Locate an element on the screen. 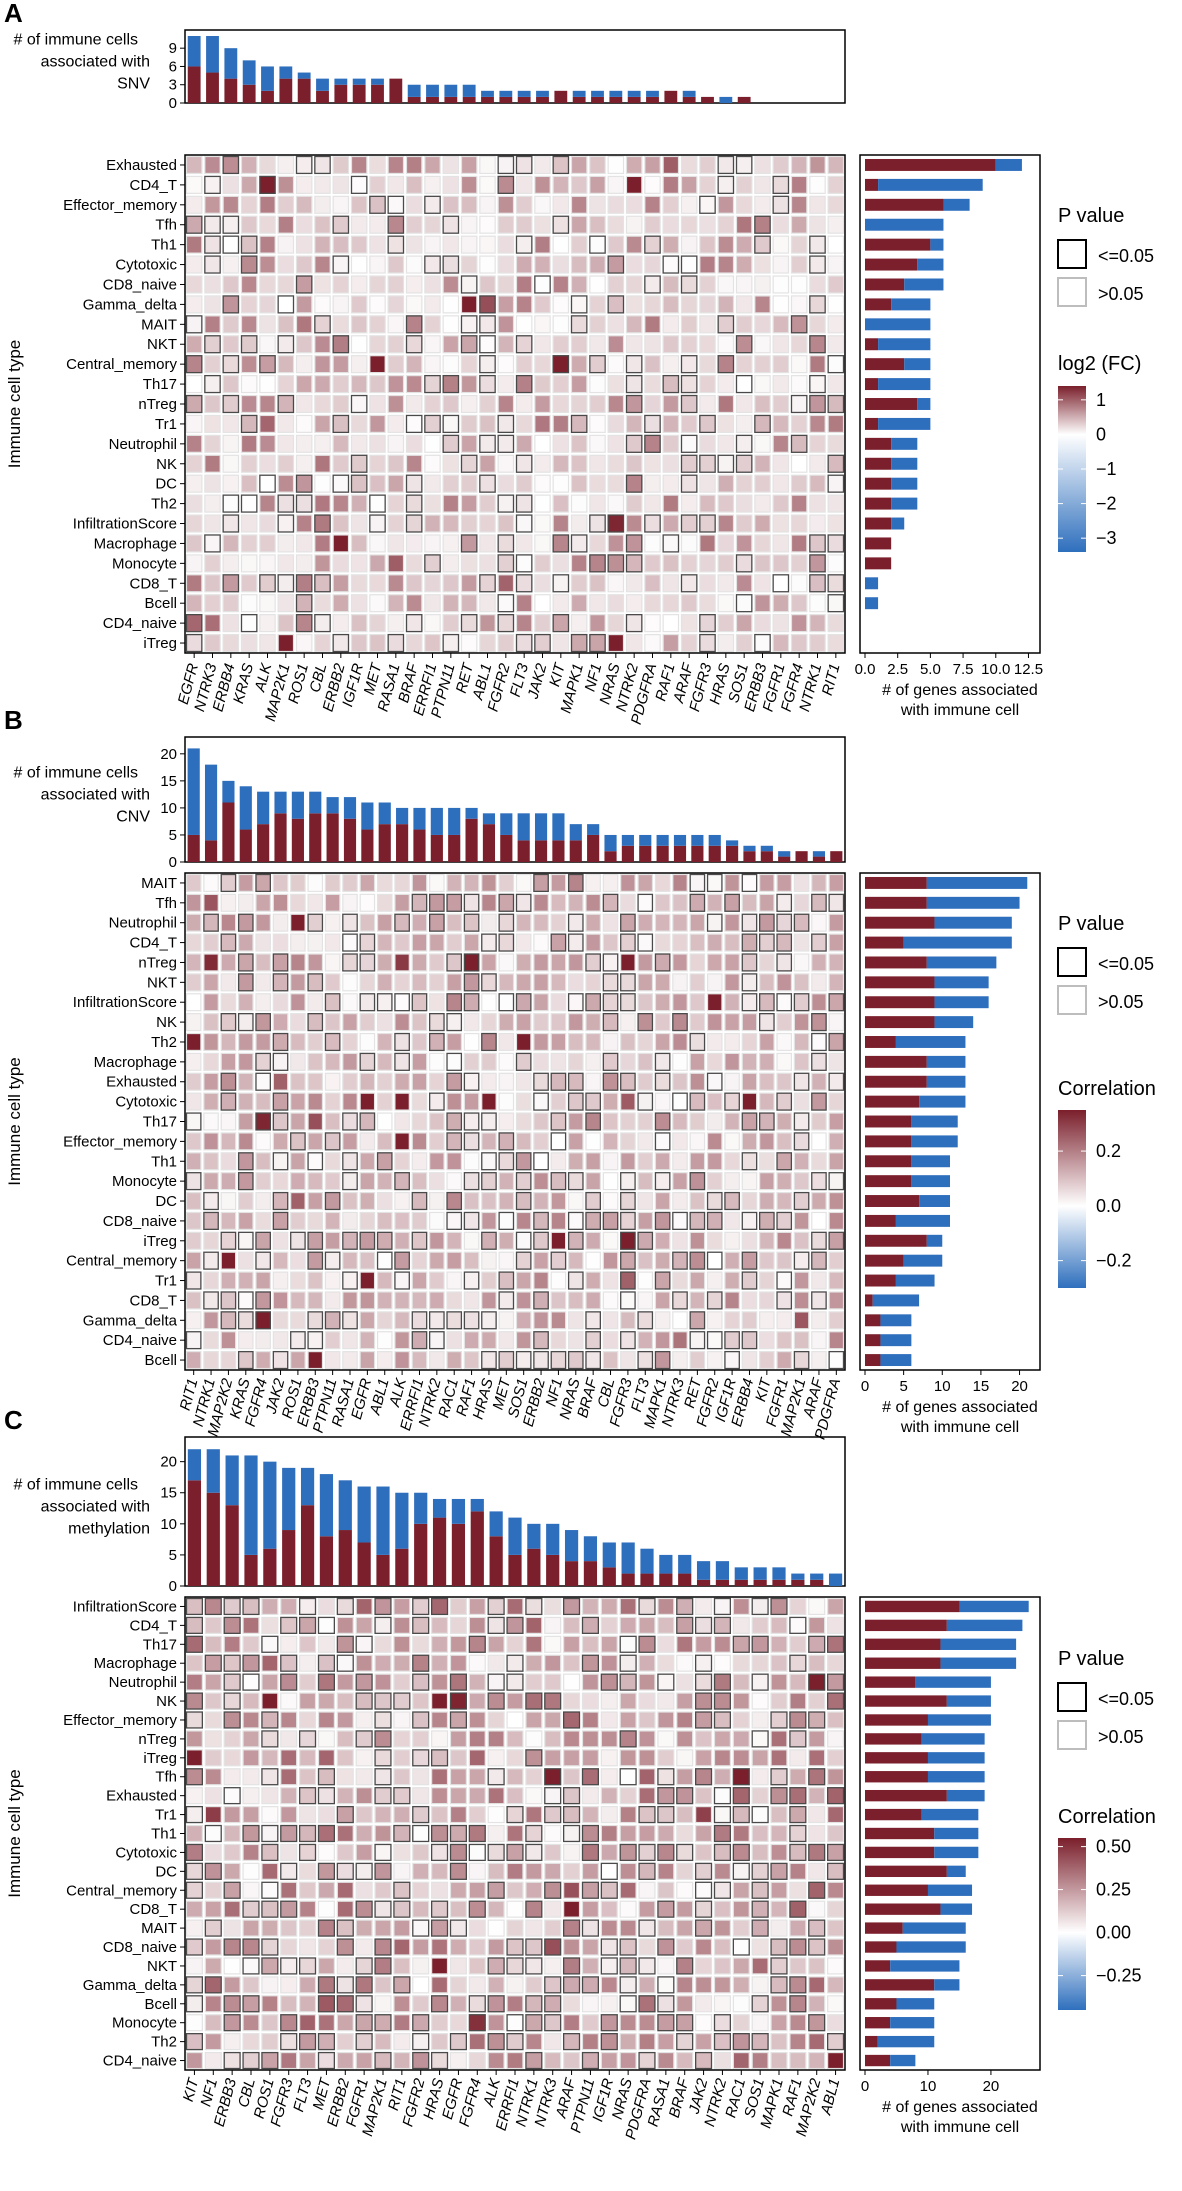 This screenshot has height=2191, width=1182. legend-tick-label: −0.25 is located at coordinates (1119, 1976).